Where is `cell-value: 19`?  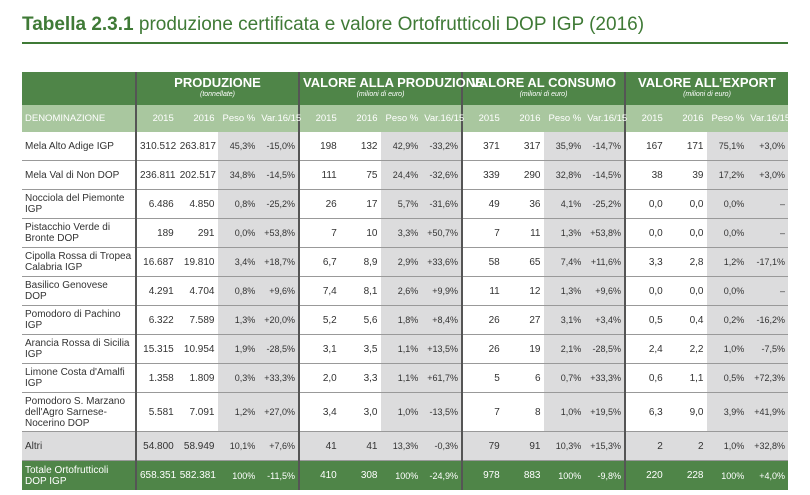
cell-value: 19 is located at coordinates (523, 349).